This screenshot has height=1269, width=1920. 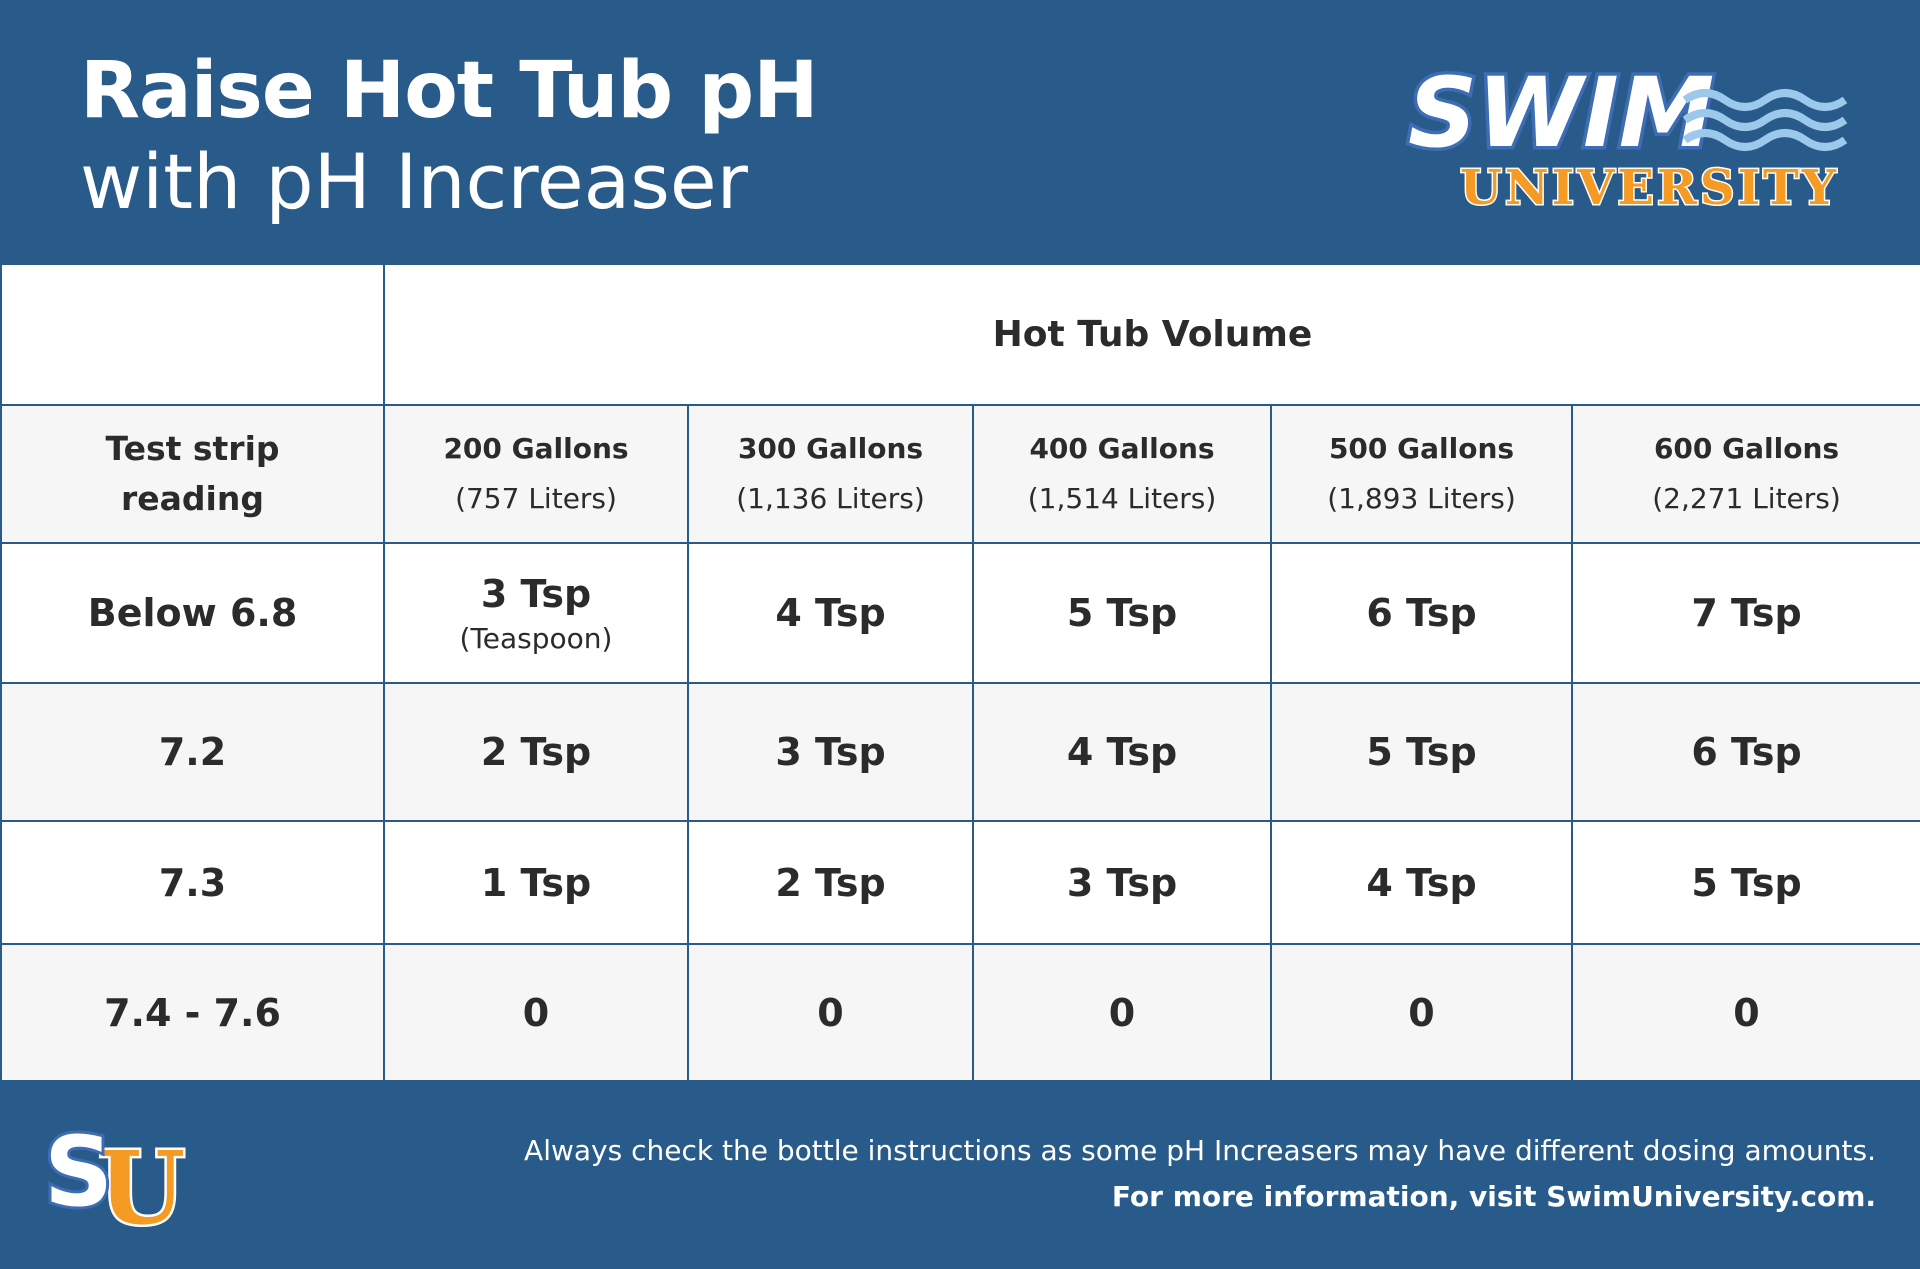 I want to click on column-header: 300 Gallons (1,136 Liters), so click(x=830, y=474).